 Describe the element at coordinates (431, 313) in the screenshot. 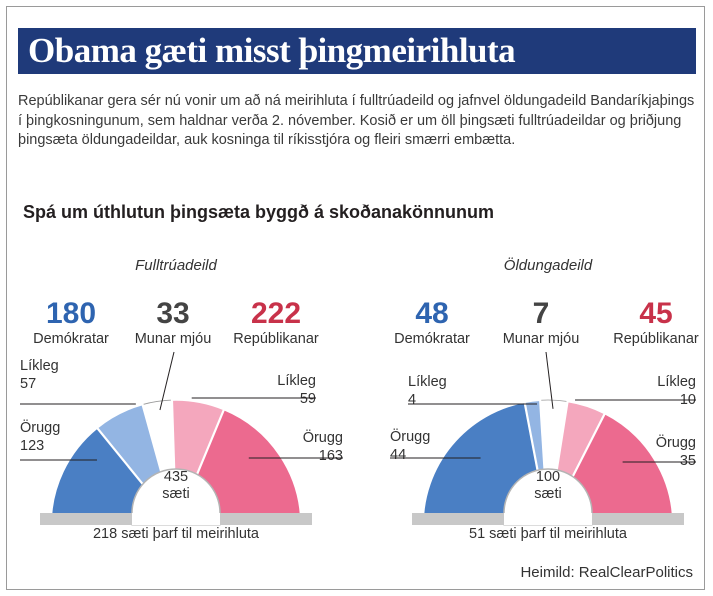

I see `senate-headline-value-0: 48` at that location.